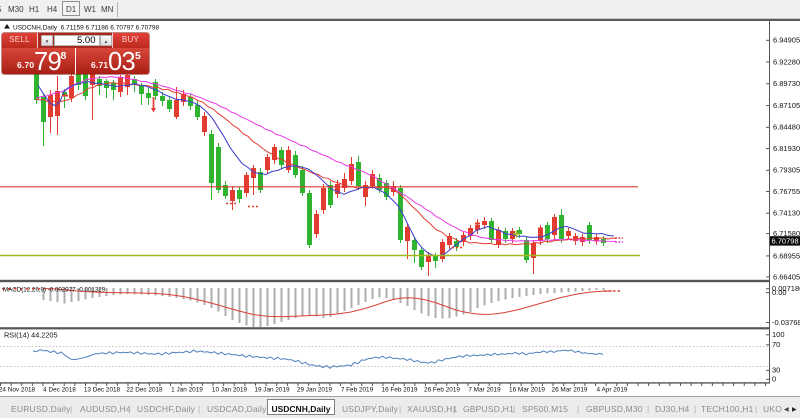 The height and width of the screenshot is (418, 800). I want to click on svg-text: 6.74130, so click(786, 213).